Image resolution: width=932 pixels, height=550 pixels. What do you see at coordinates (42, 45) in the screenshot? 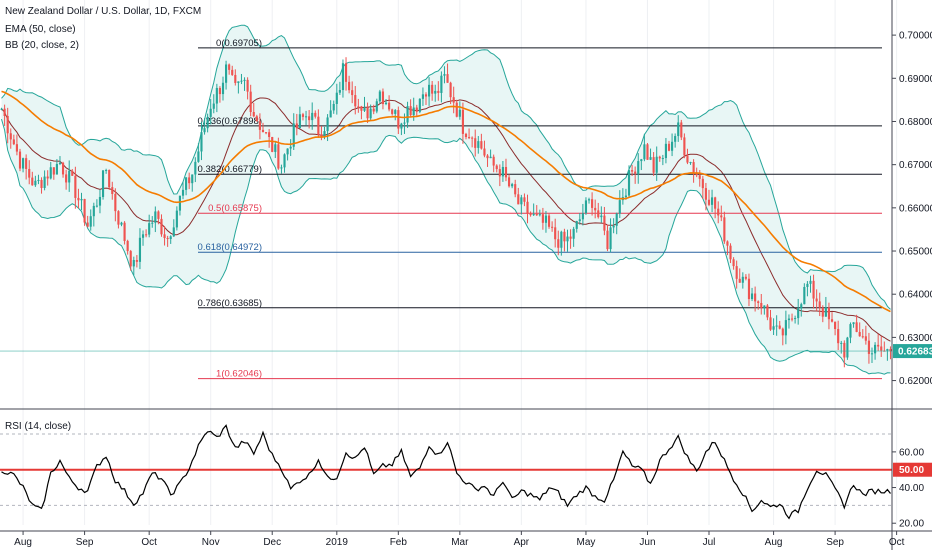
I see `bb-legend: BB (20, close, 2)` at bounding box center [42, 45].